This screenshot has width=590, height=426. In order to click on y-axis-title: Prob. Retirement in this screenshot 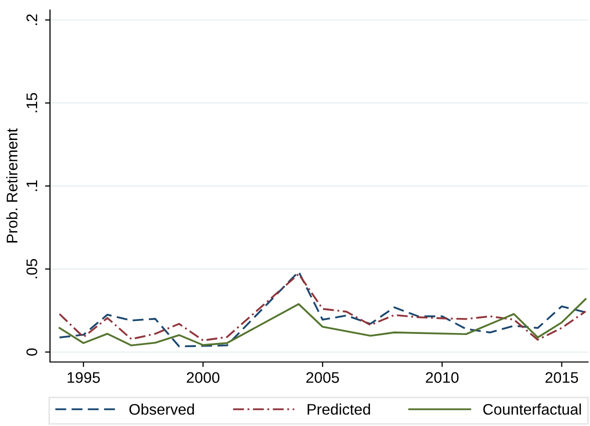, I will do `click(12, 185)`.